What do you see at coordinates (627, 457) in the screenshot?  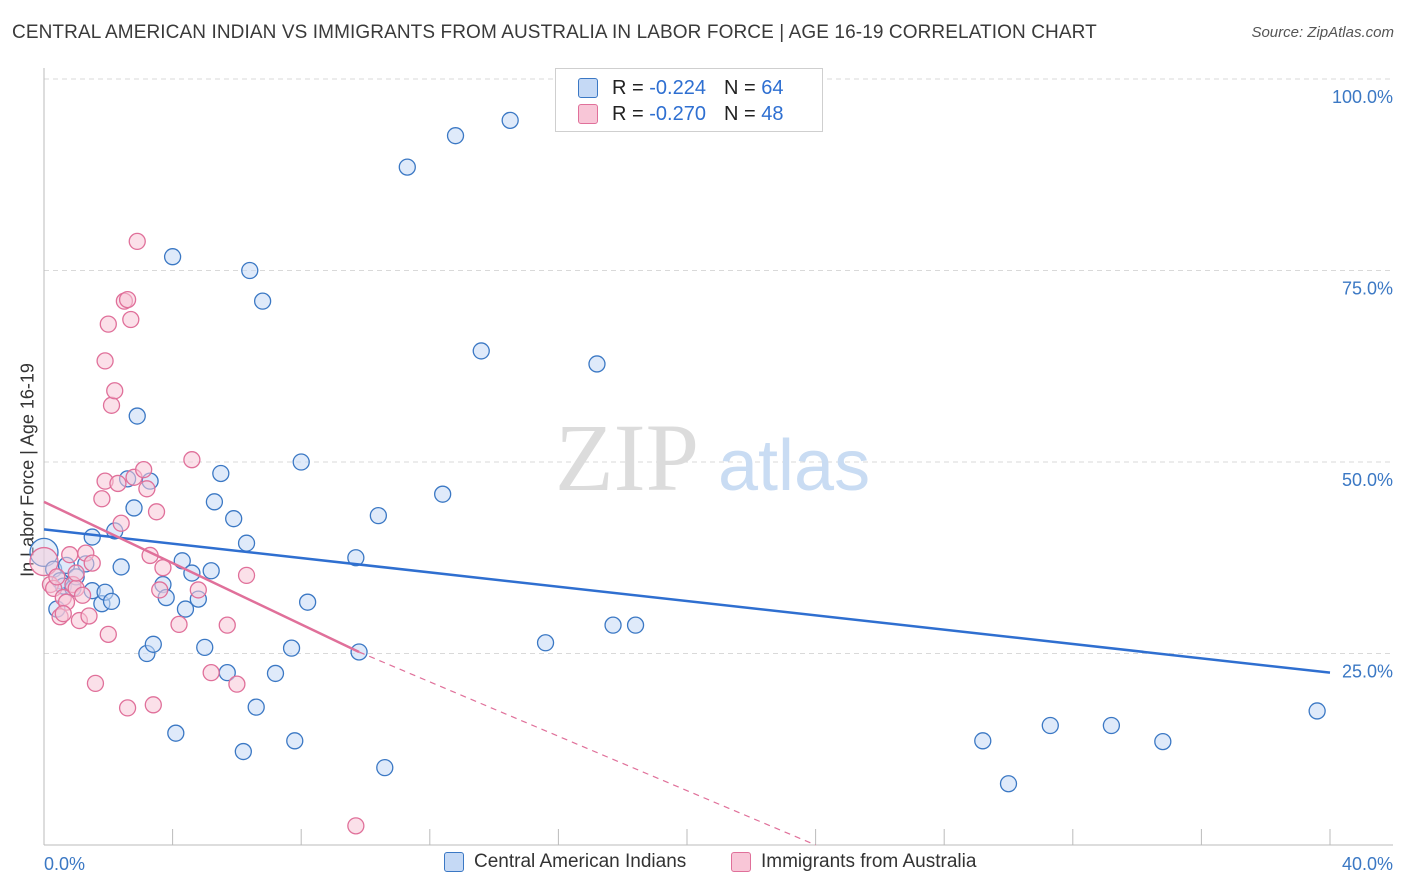 I see `watermark-zip: ZIP` at bounding box center [627, 457].